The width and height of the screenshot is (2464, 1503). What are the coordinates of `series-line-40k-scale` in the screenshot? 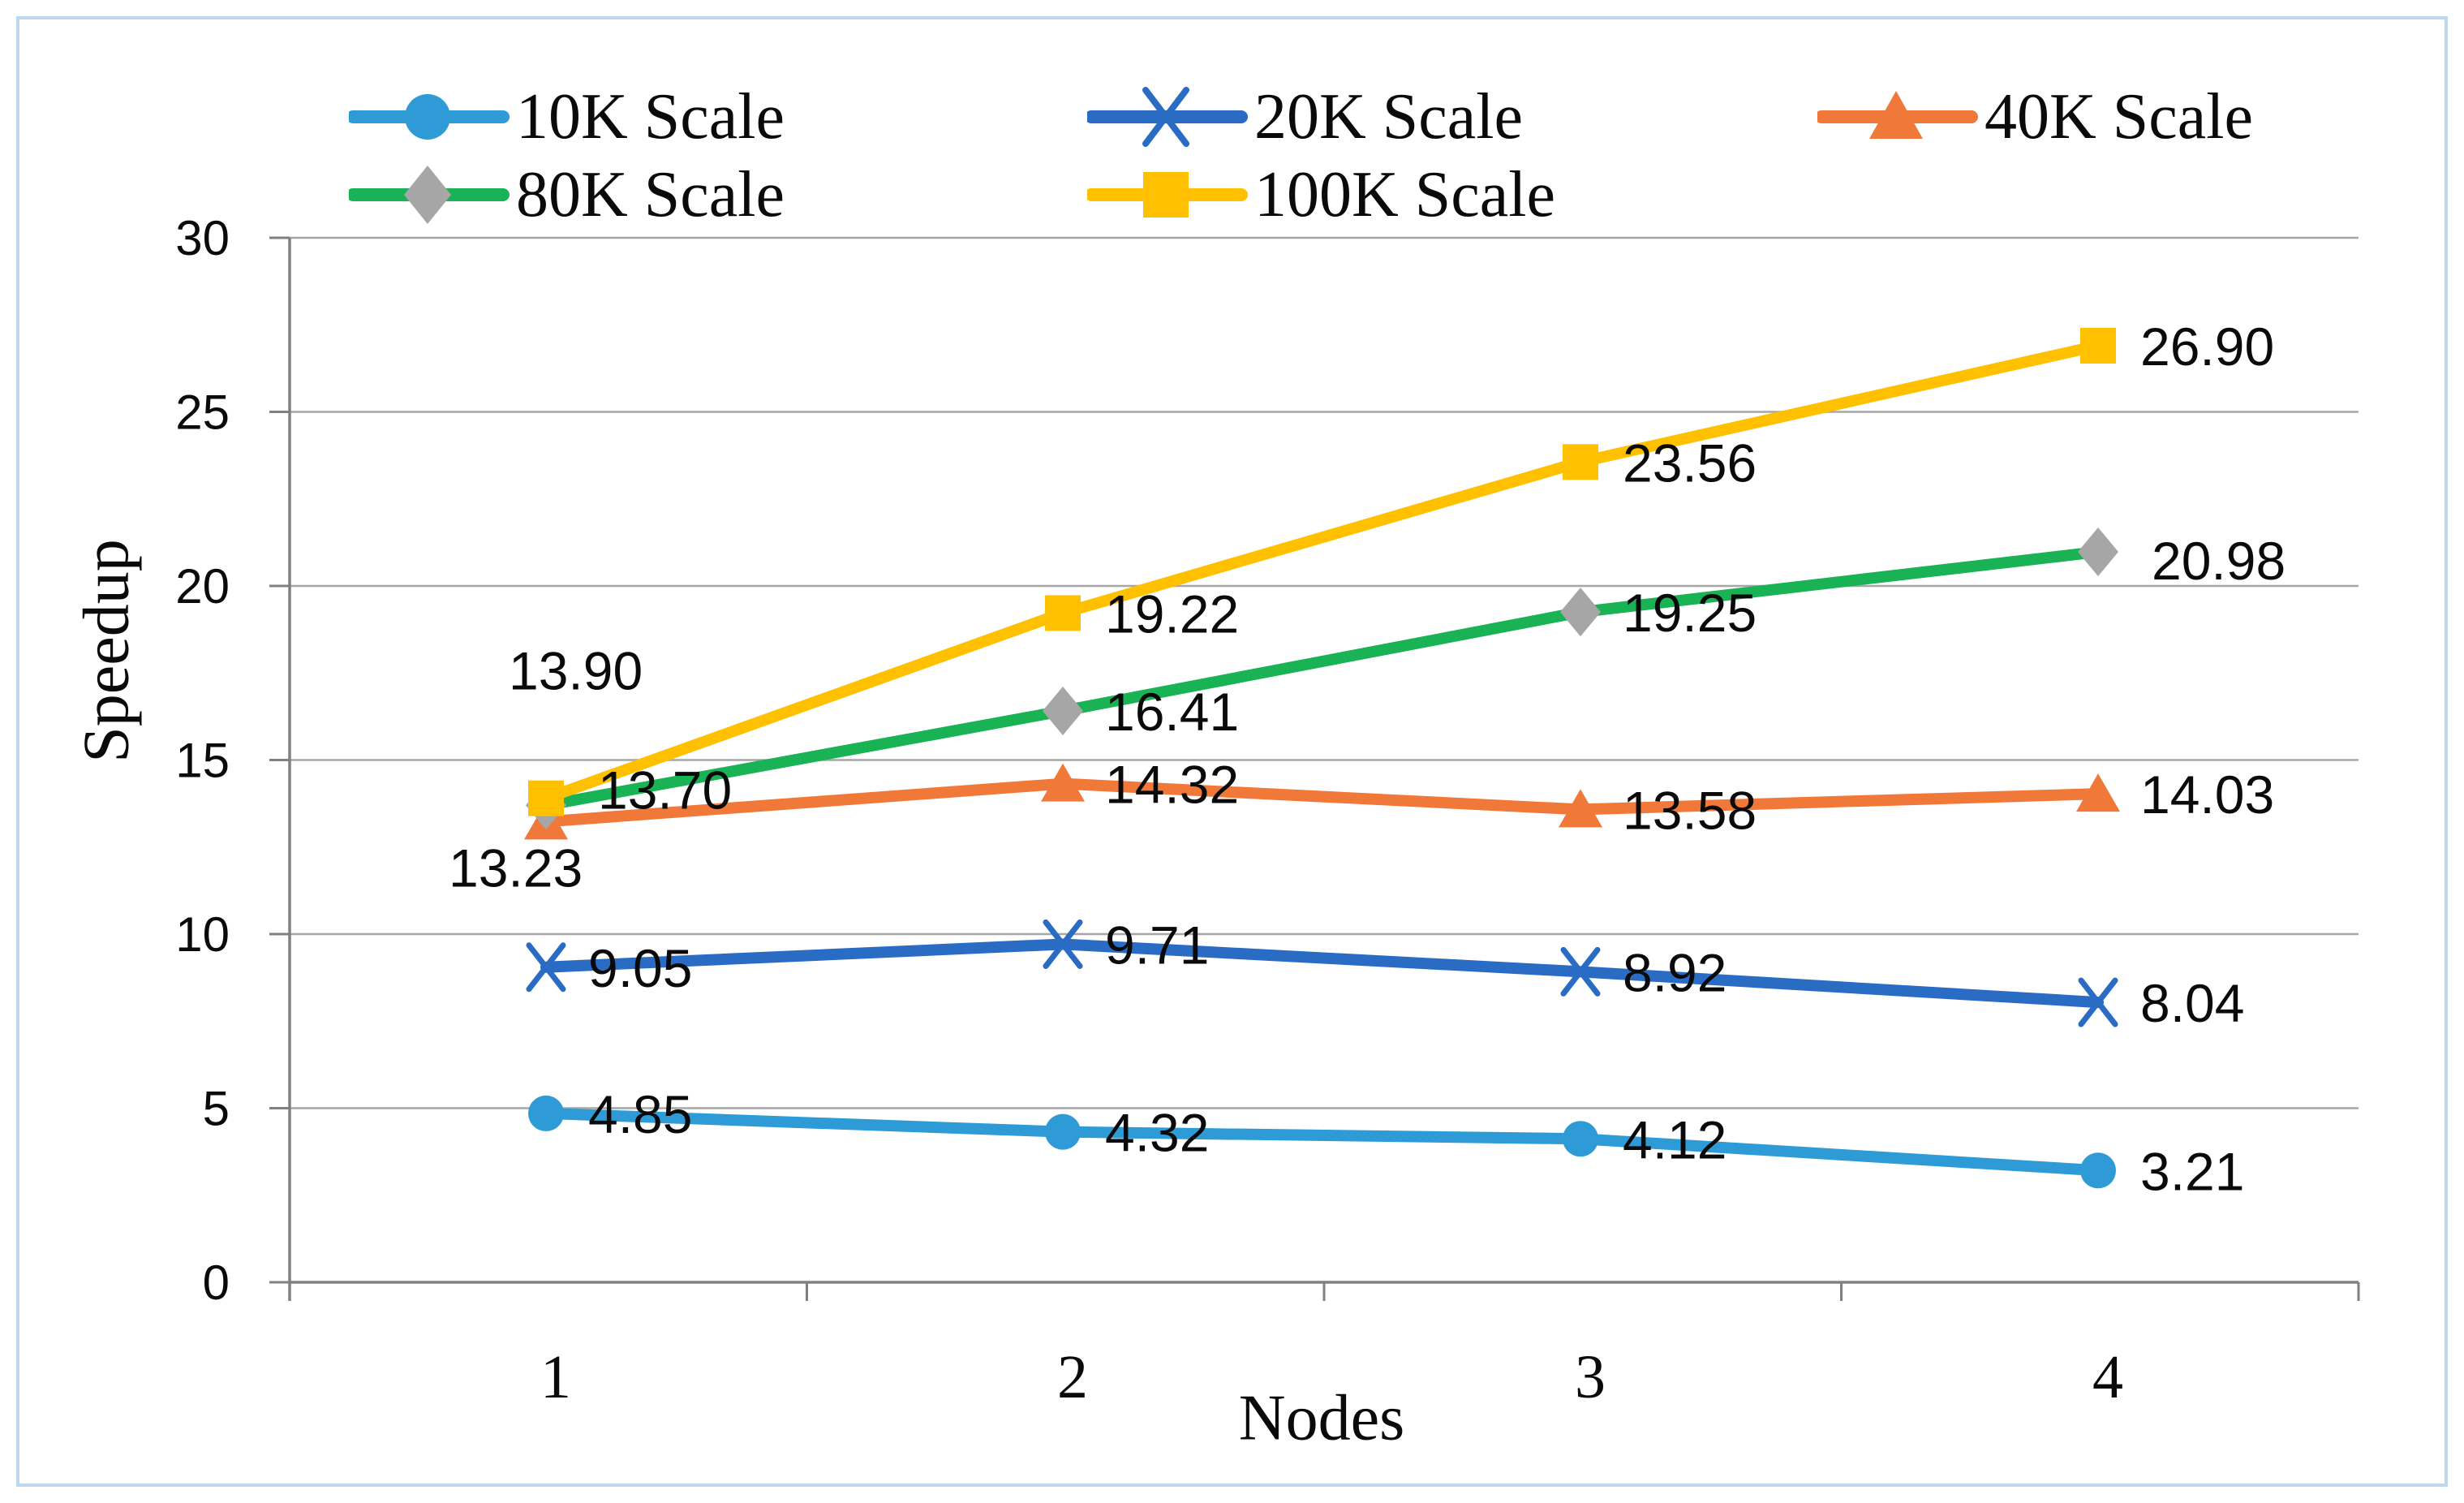 It's located at (1322, 802).